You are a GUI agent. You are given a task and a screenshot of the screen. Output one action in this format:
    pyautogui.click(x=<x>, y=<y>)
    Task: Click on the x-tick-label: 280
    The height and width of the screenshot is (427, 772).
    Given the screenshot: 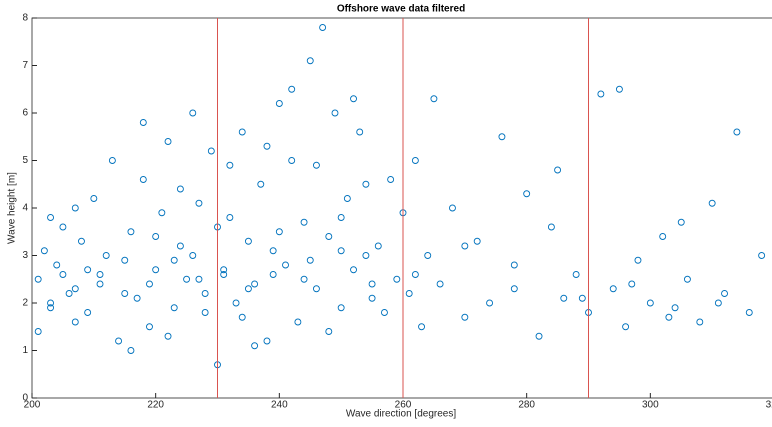 What is the action you would take?
    pyautogui.click(x=526, y=405)
    